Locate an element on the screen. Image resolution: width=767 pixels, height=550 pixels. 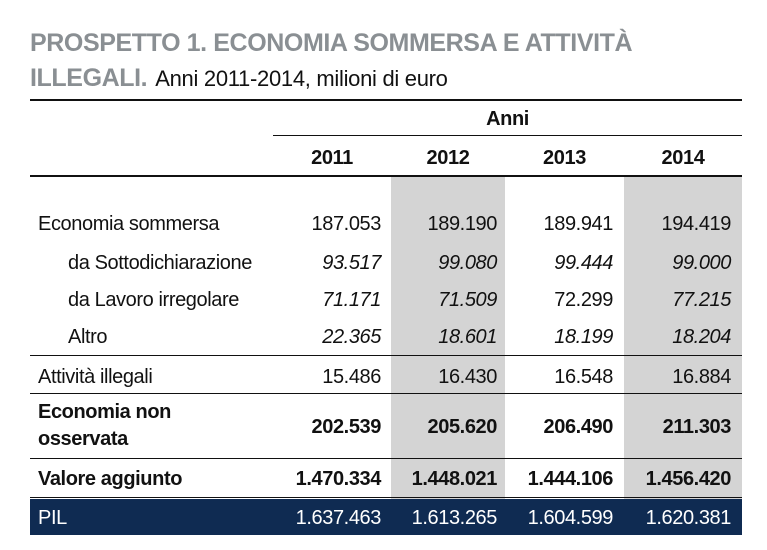
table-cell: 18.204 is located at coordinates (701, 337).